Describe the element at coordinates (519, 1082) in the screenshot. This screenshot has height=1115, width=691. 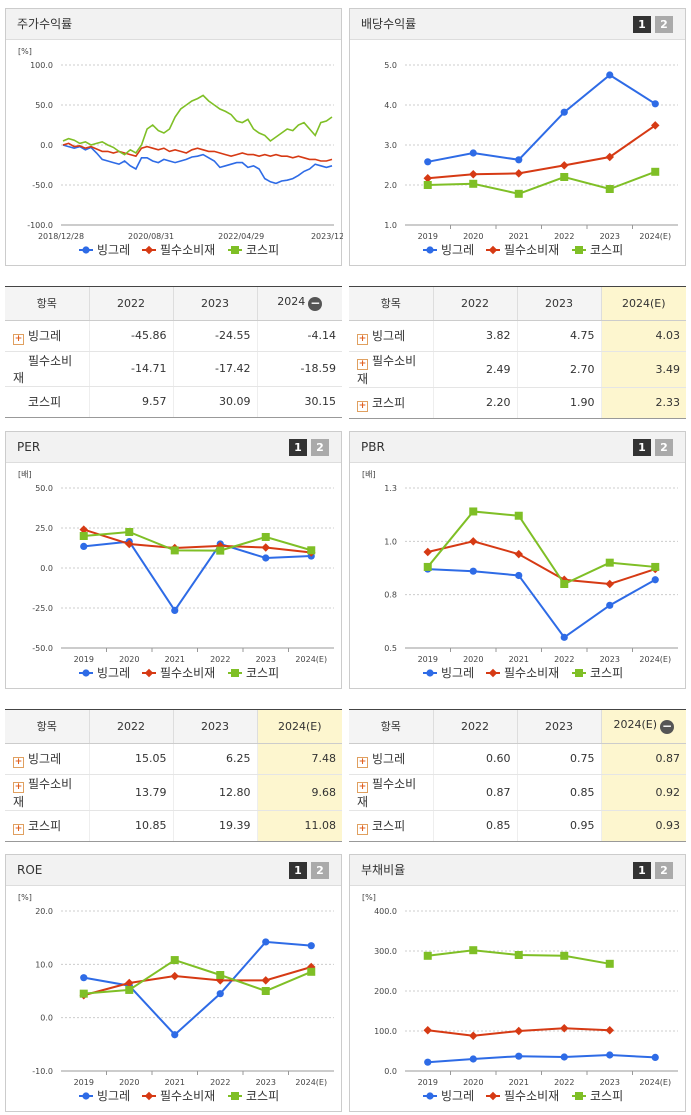
I see `x-tick-label: 2021` at that location.